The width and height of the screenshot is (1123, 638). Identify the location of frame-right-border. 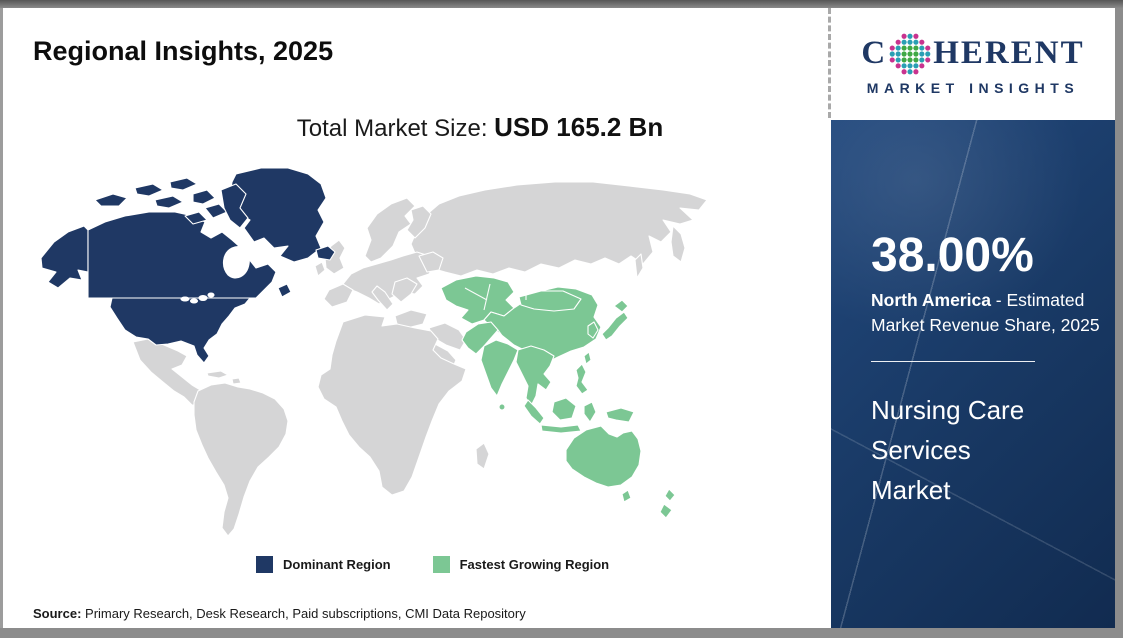
(1119, 318).